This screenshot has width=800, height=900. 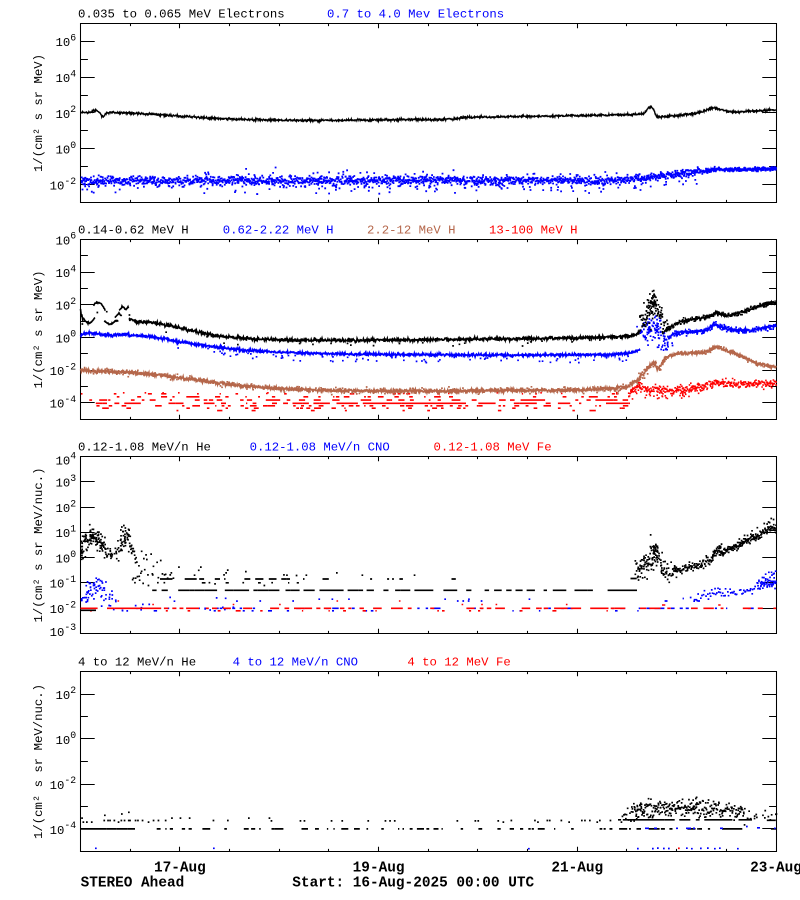 I want to click on svg-text: 4 to 12 MeV/n CNO, so click(x=295, y=662).